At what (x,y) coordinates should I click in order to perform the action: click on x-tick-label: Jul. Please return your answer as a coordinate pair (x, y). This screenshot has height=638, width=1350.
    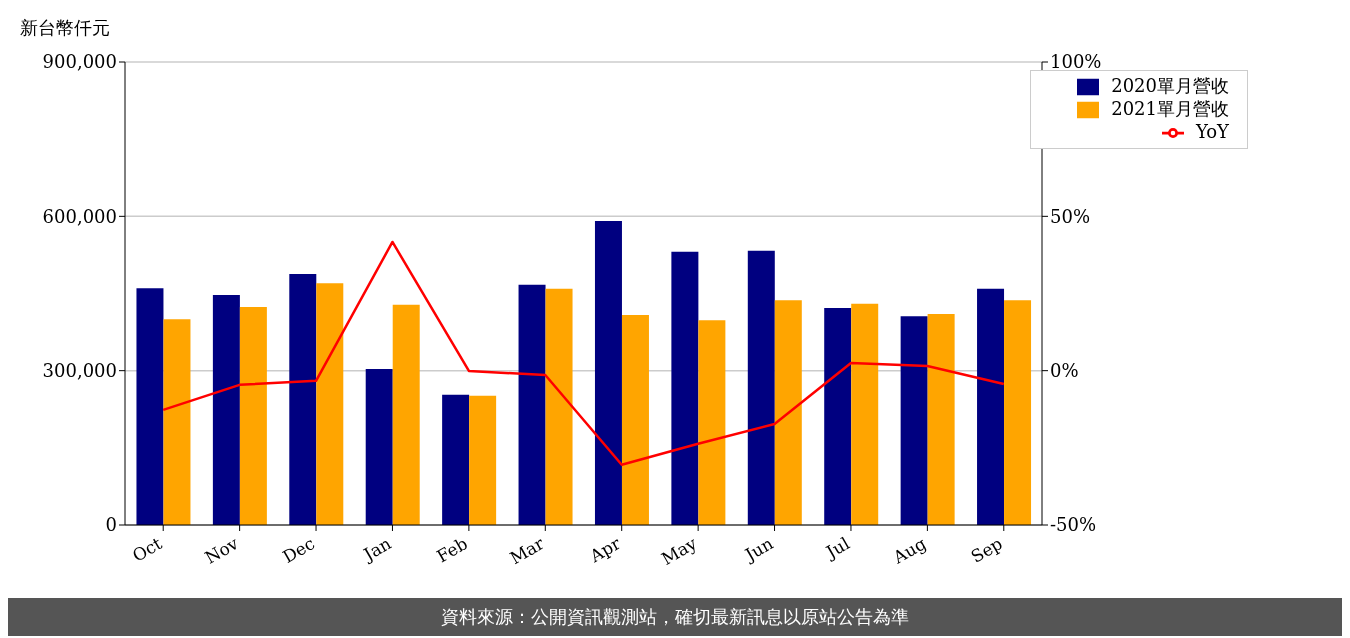
    Looking at the image, I should click on (837, 548).